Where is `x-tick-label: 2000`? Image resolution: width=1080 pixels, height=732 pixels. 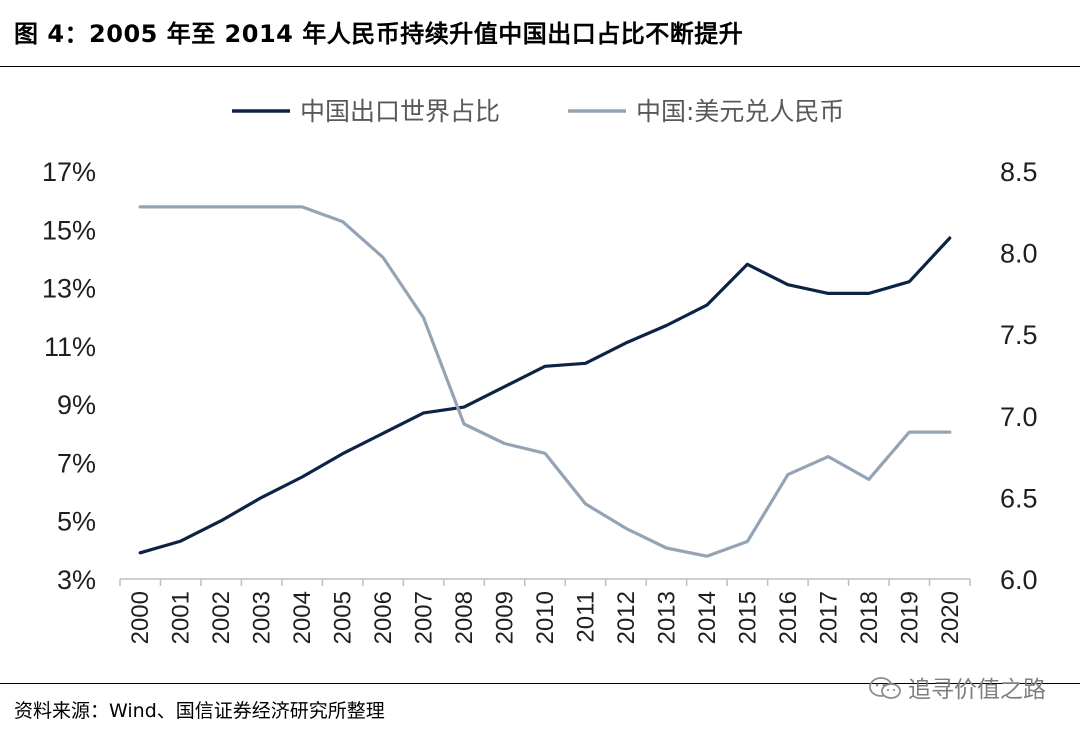 x-tick-label: 2000 is located at coordinates (140, 617).